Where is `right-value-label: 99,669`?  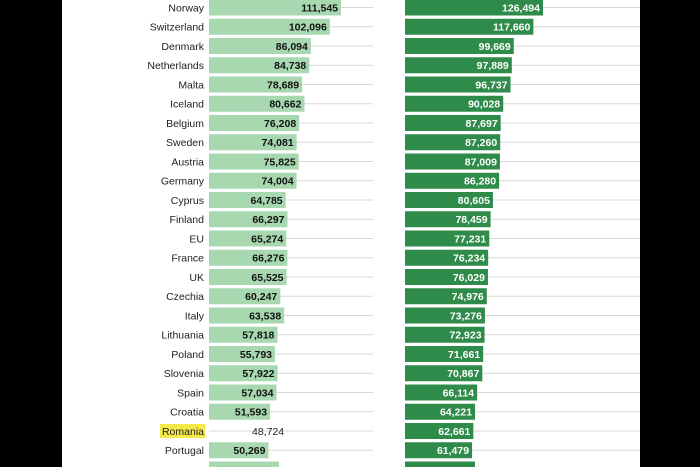 right-value-label: 99,669 is located at coordinates (495, 47).